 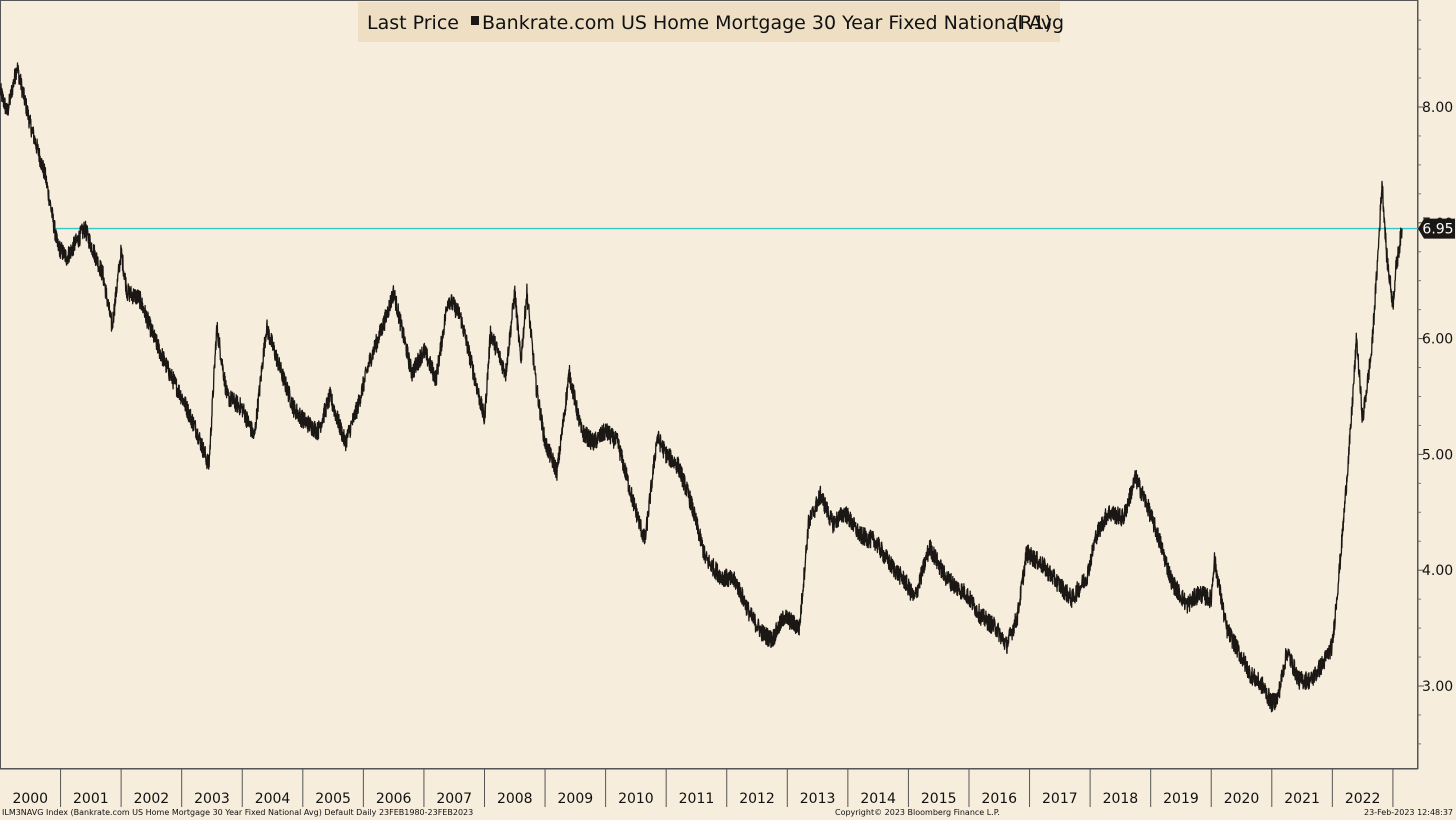 What do you see at coordinates (939, 799) in the screenshot?
I see `x-tick-label: 2015` at bounding box center [939, 799].